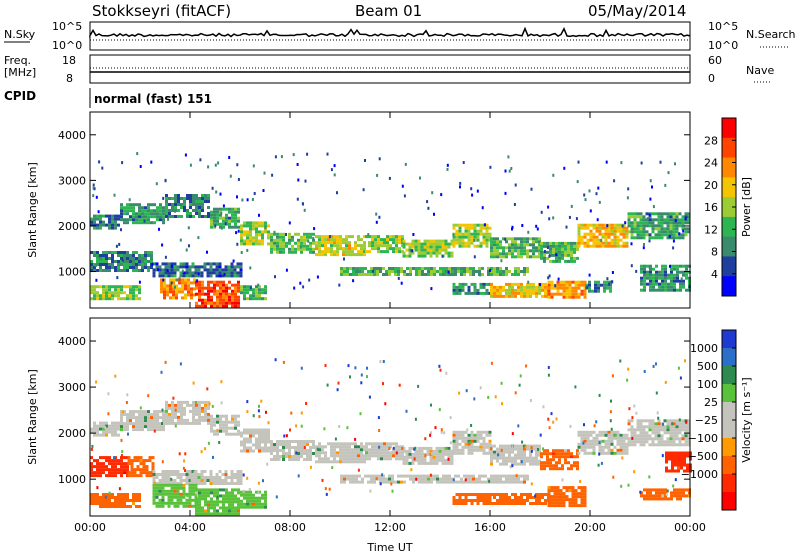 The width and height of the screenshot is (800, 554). What do you see at coordinates (20, 96) in the screenshot?
I see `cpid-label: CPID` at bounding box center [20, 96].